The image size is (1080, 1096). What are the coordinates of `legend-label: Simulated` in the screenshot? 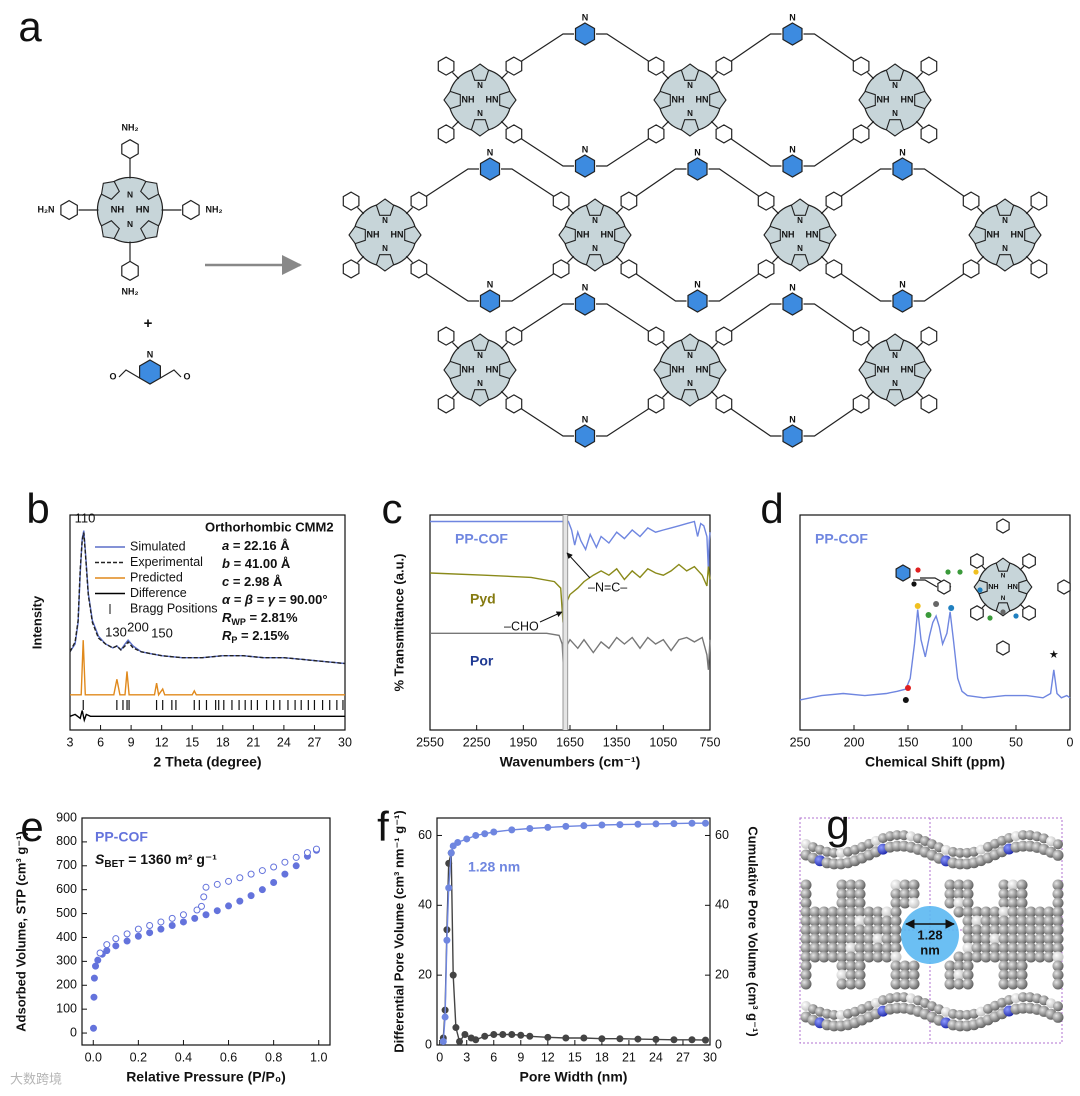 It's located at (158, 546).